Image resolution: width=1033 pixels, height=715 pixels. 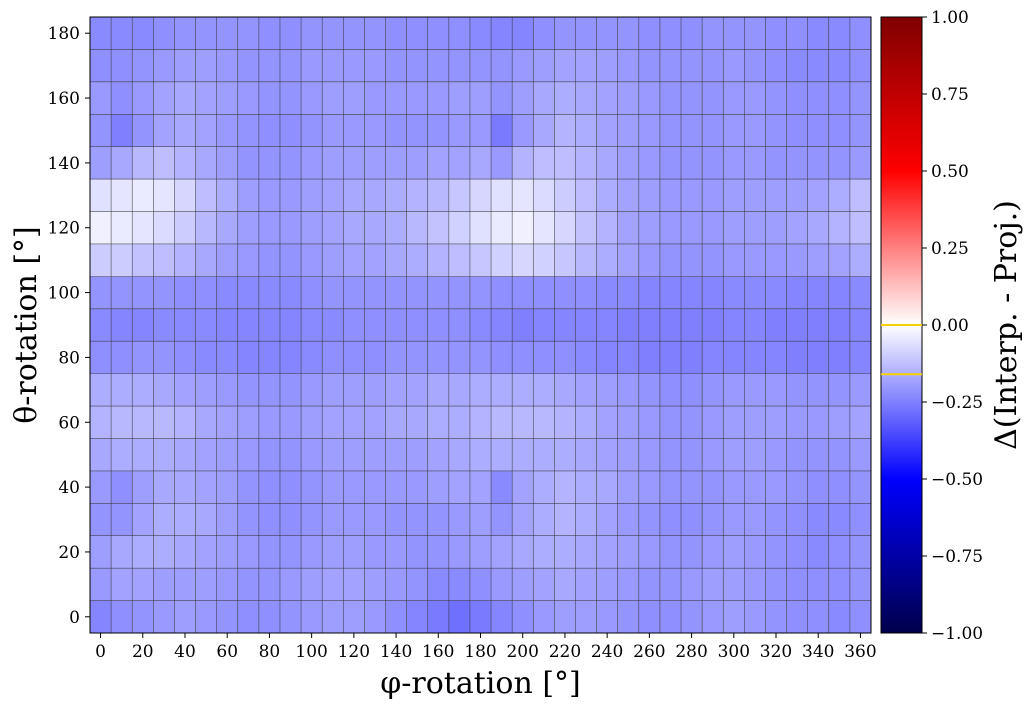 What do you see at coordinates (69, 488) in the screenshot?
I see `y-tick-label: 40` at bounding box center [69, 488].